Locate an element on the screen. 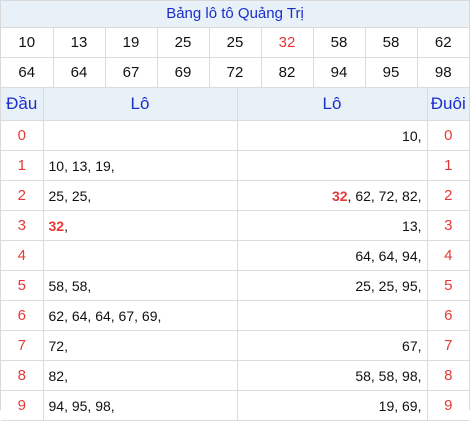  lo-right-cell: 25, 25, 95, is located at coordinates (332, 285).